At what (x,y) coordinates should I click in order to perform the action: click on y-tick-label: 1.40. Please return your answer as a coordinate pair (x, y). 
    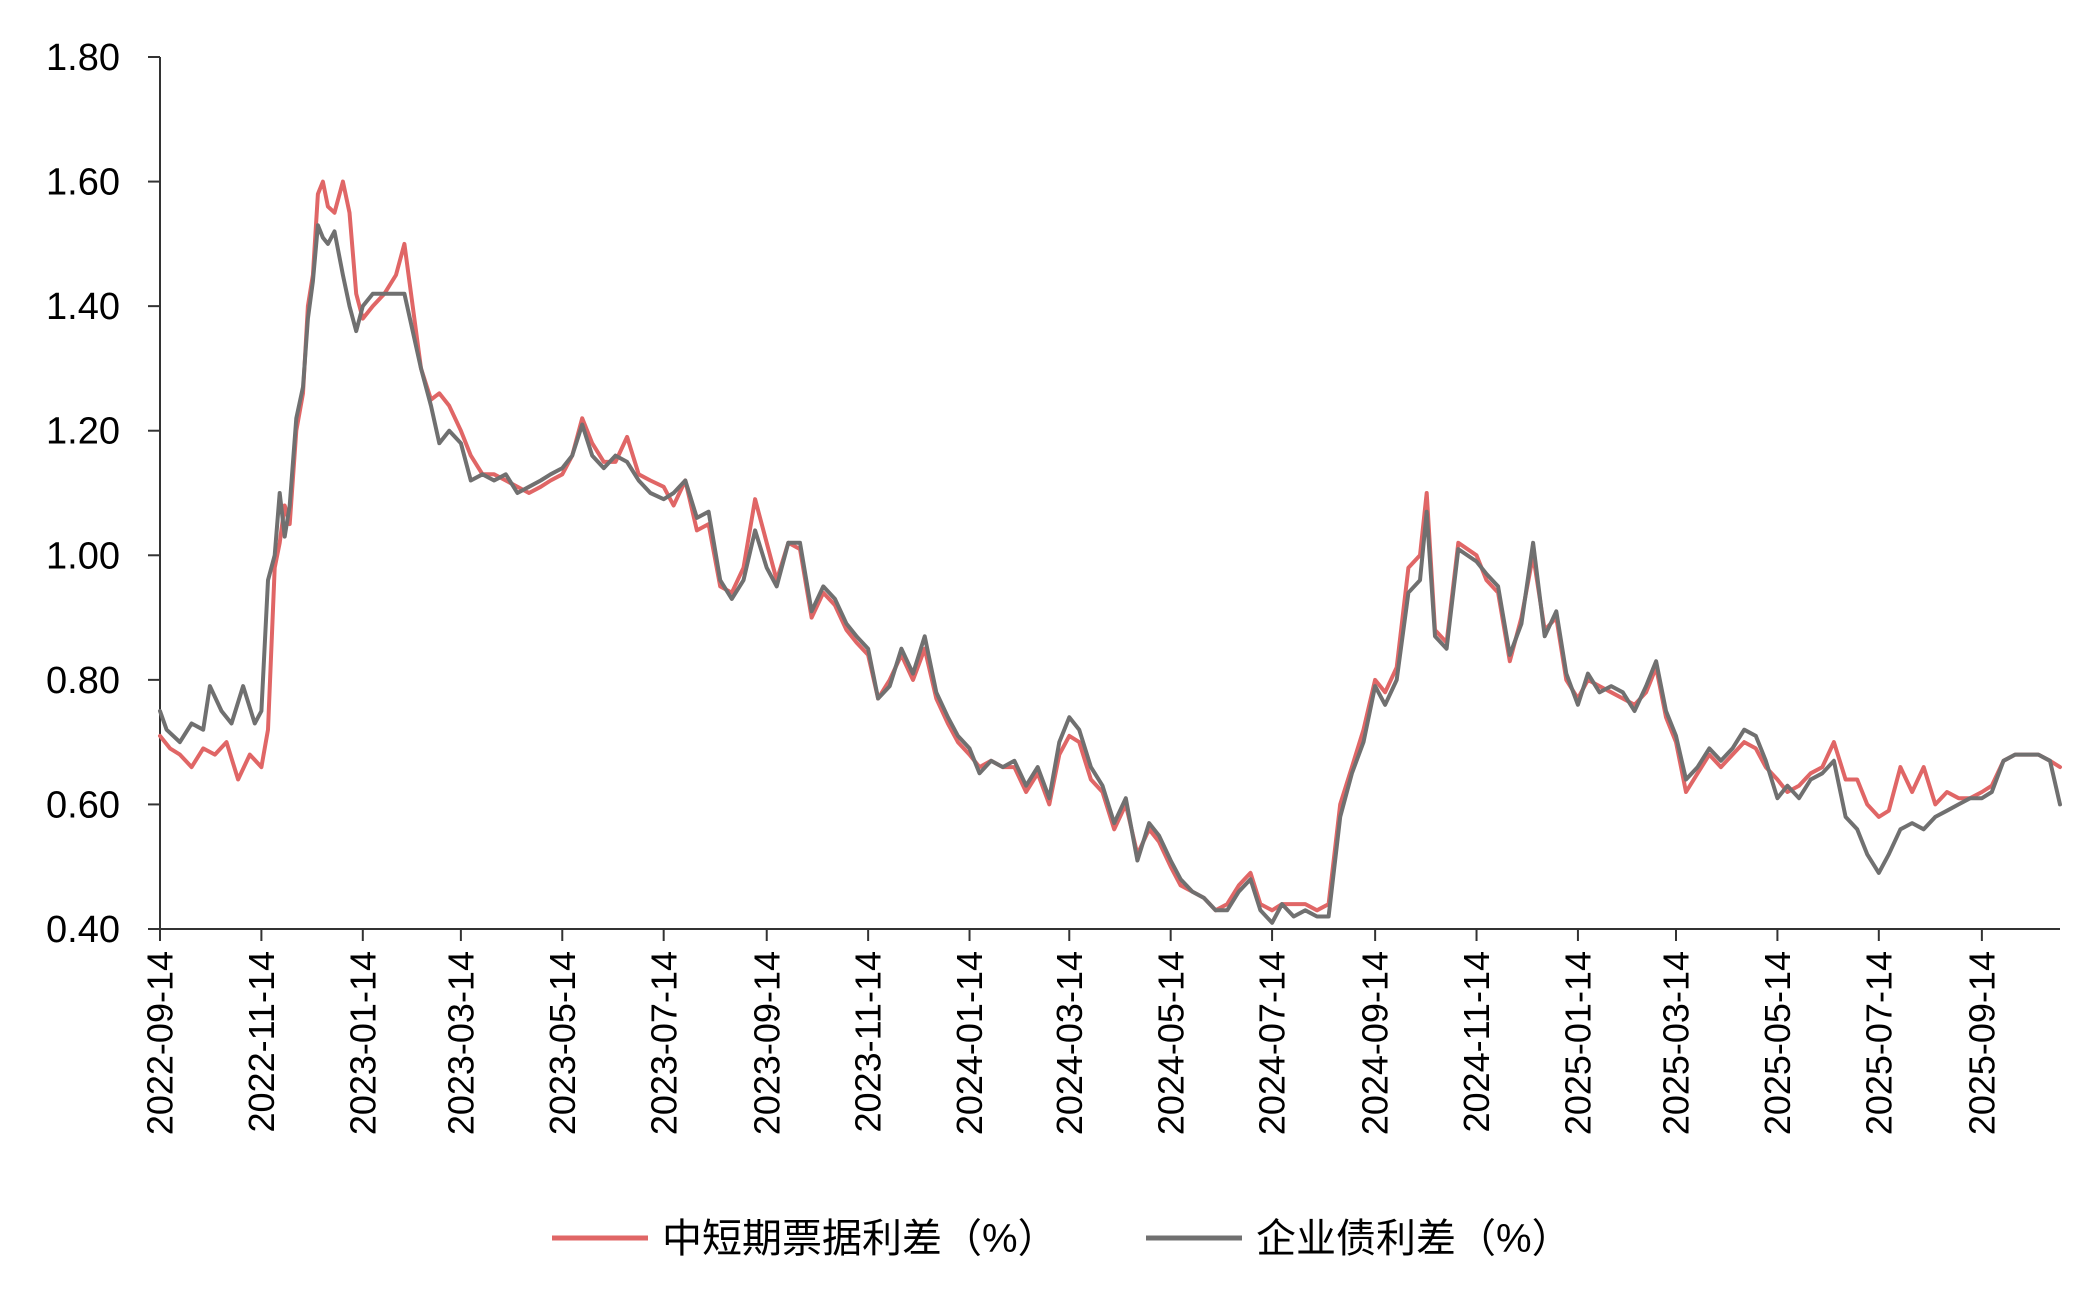
    Looking at the image, I should click on (83, 307).